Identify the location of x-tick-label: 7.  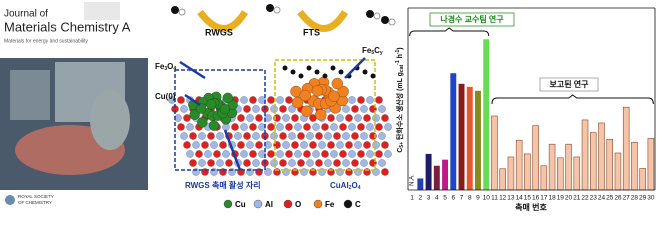
(462, 198).